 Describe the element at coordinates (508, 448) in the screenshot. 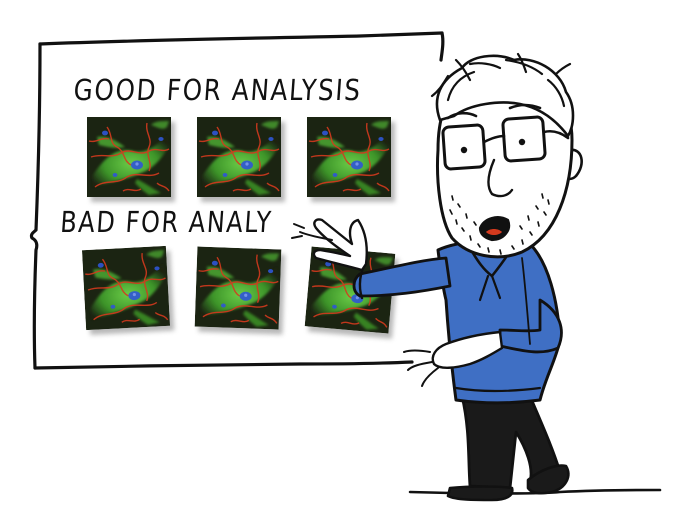

I see `trousers` at that location.